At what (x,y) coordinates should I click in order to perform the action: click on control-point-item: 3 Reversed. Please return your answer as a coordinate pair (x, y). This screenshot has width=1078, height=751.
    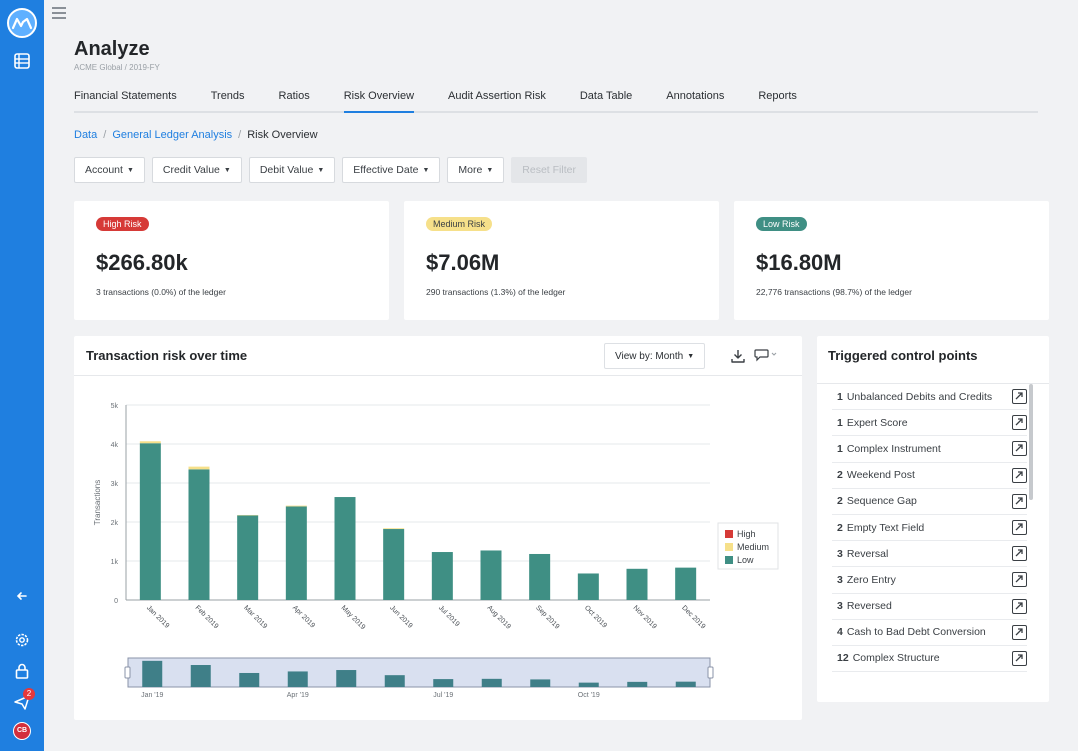
    Looking at the image, I should click on (929, 607).